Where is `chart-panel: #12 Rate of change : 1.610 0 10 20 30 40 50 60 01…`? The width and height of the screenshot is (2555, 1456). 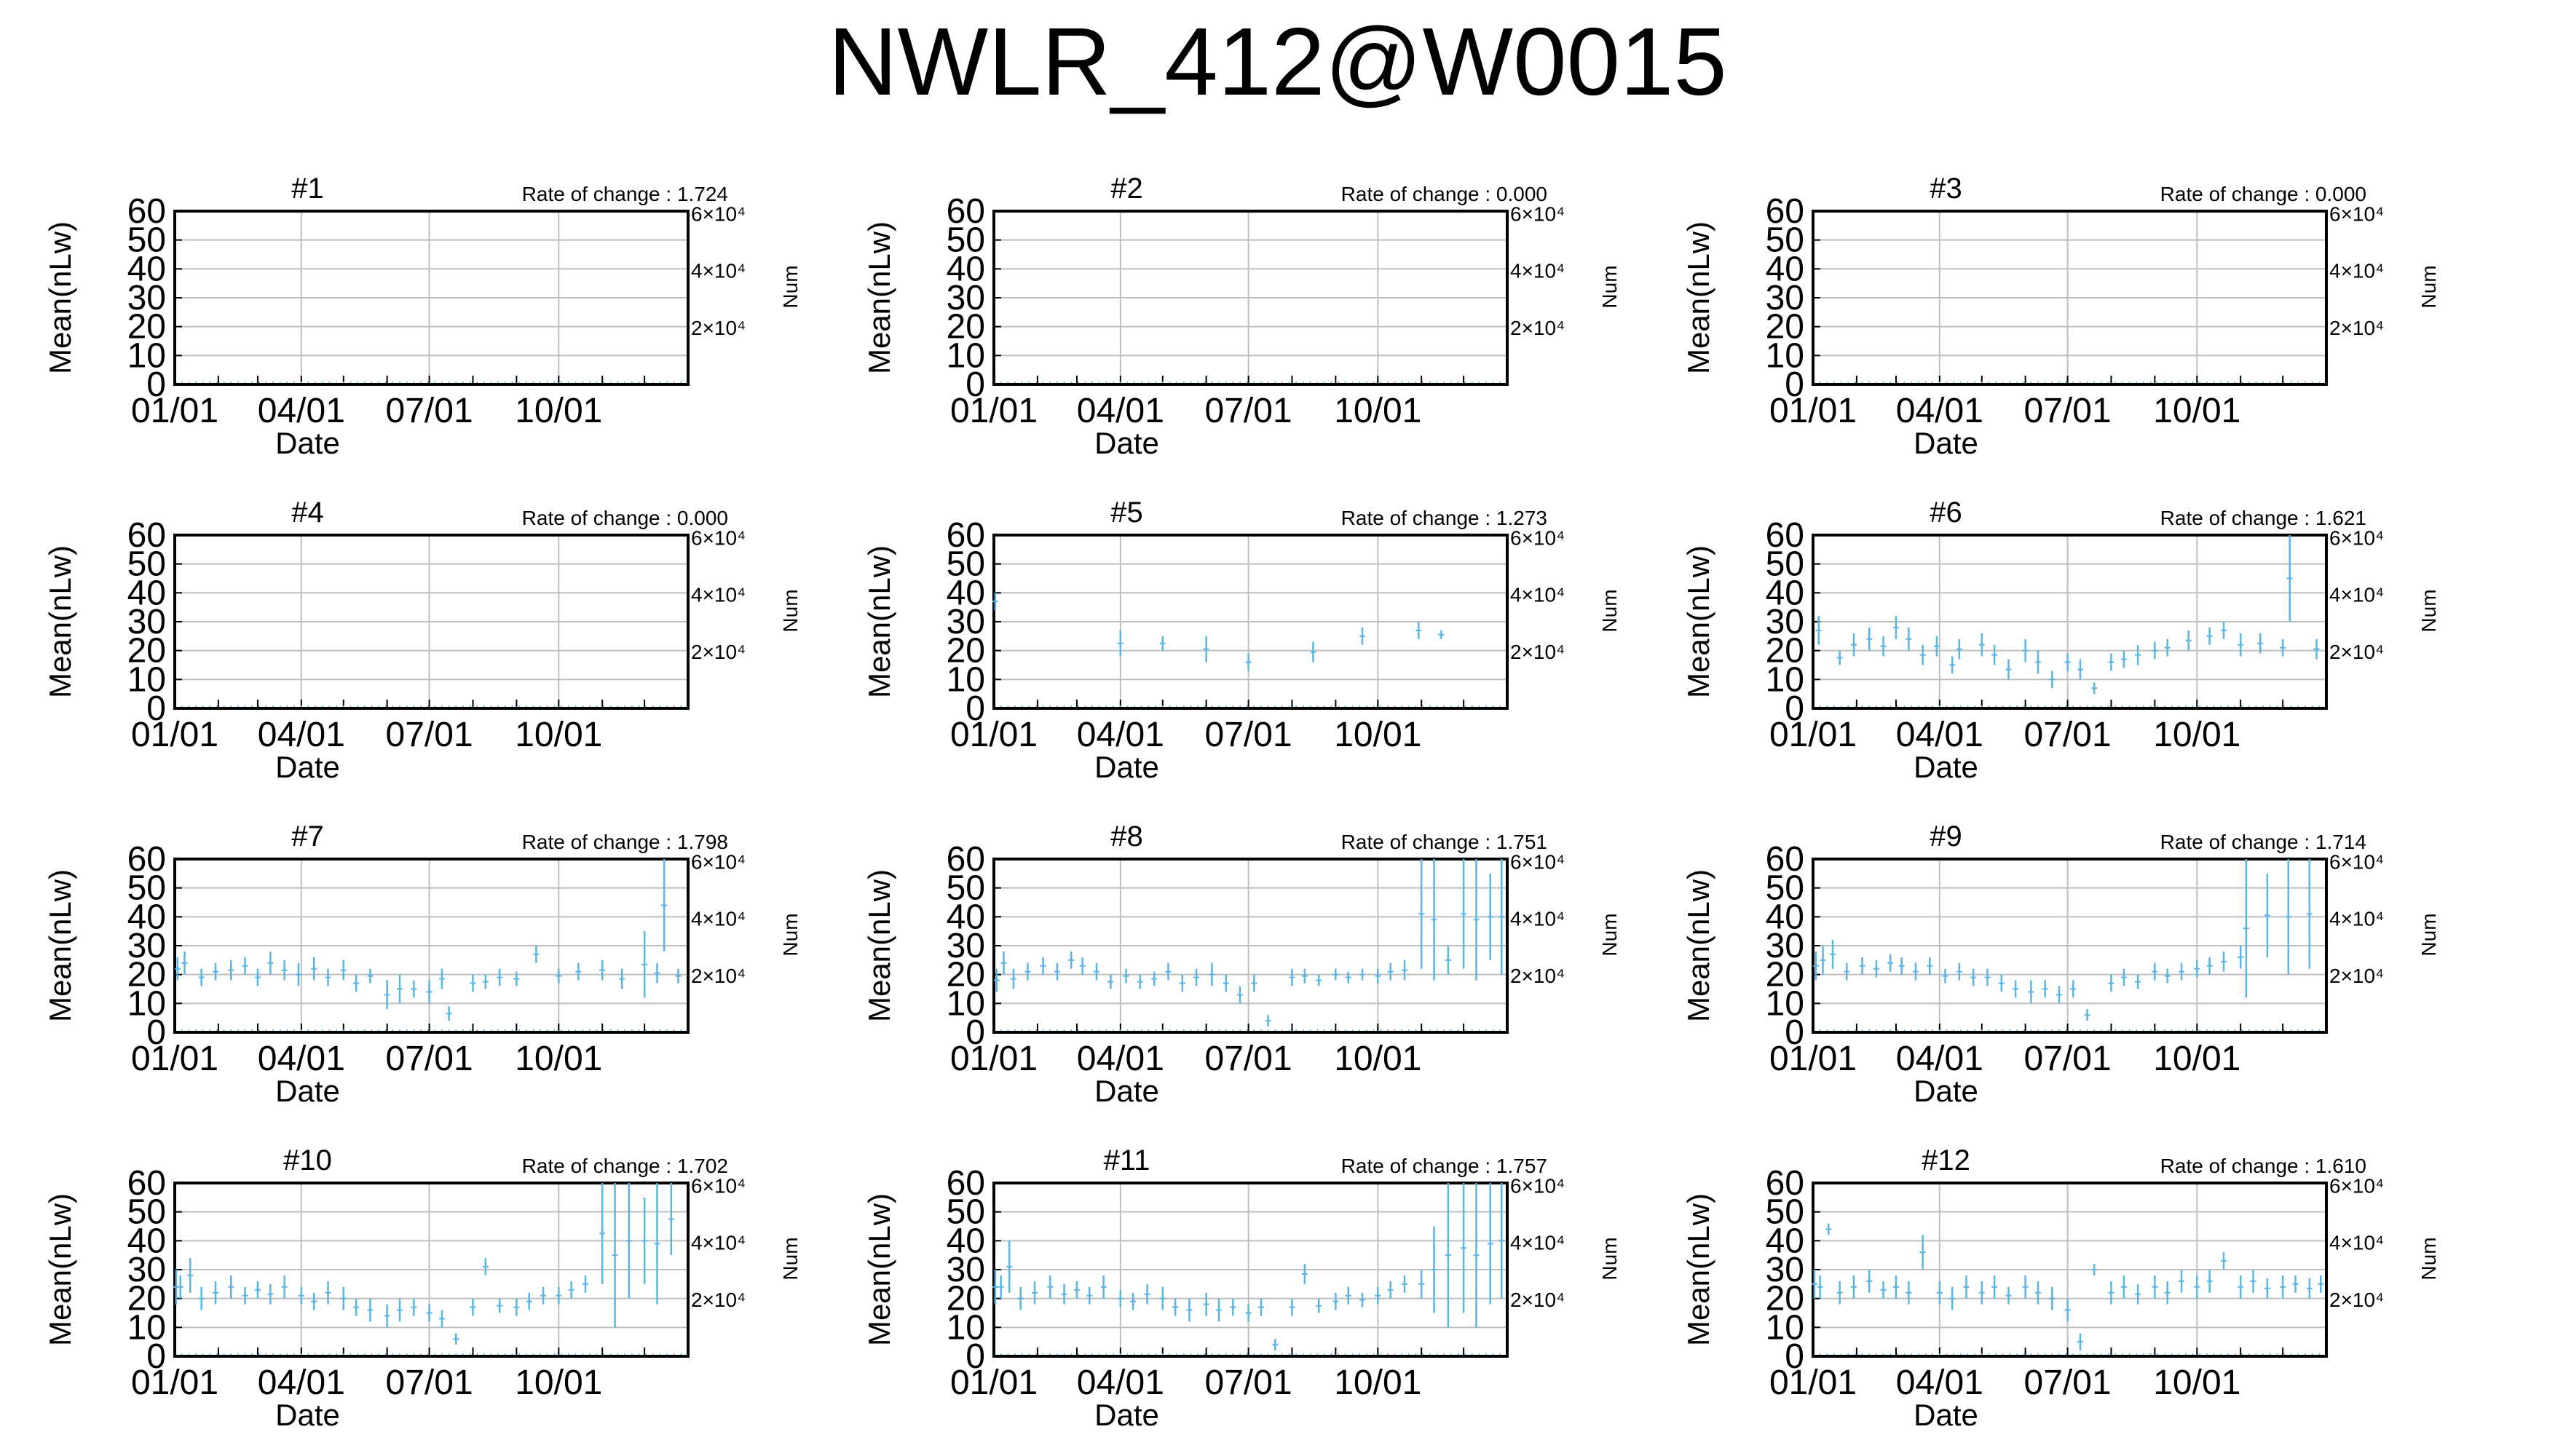 chart-panel: #12 Rate of change : 1.610 0 10 20 30 40 50 60 01… is located at coordinates (2063, 1292).